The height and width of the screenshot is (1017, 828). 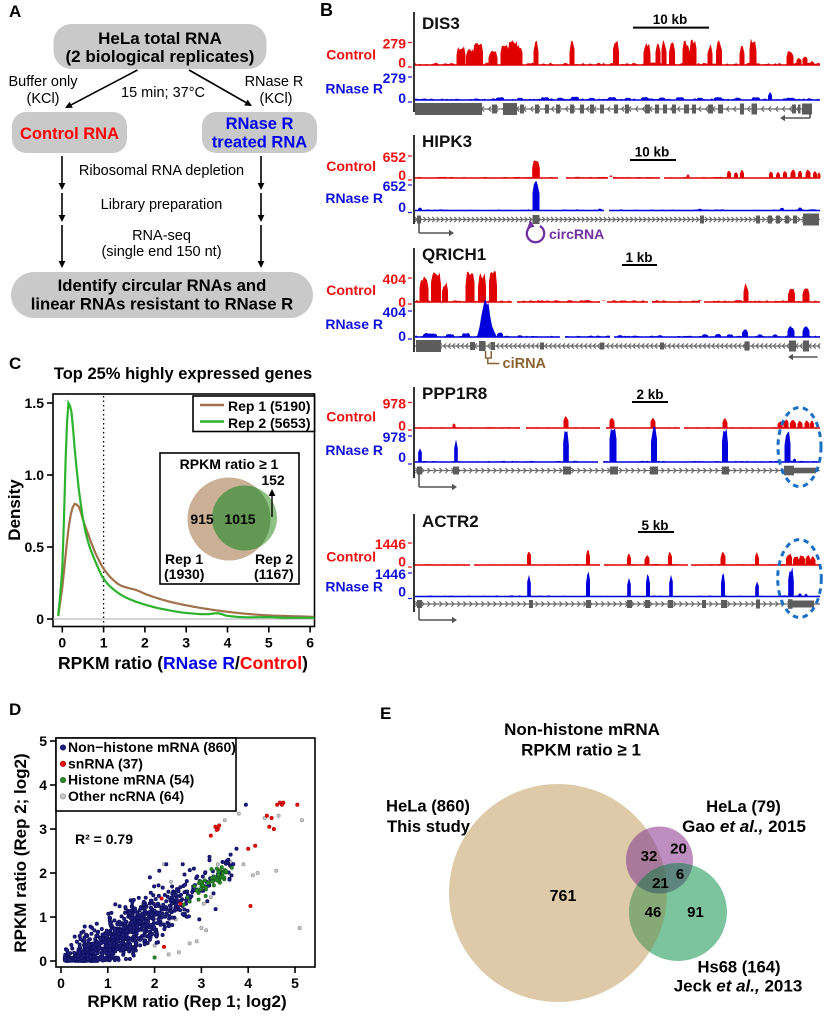 What do you see at coordinates (395, 437) in the screenshot?
I see `svg-text: 978` at bounding box center [395, 437].